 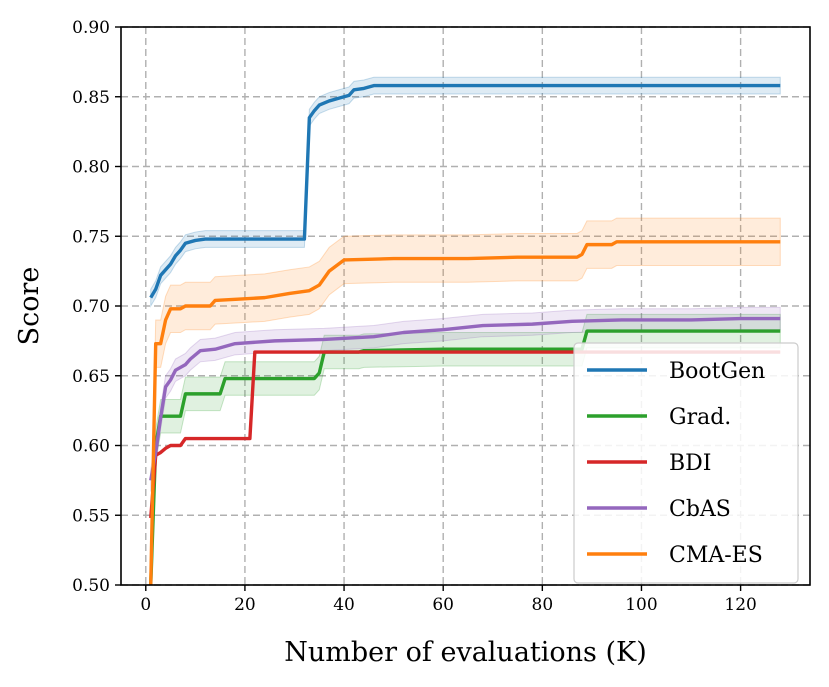 I want to click on legend-label-bootgen: BootGen, so click(x=717, y=371).